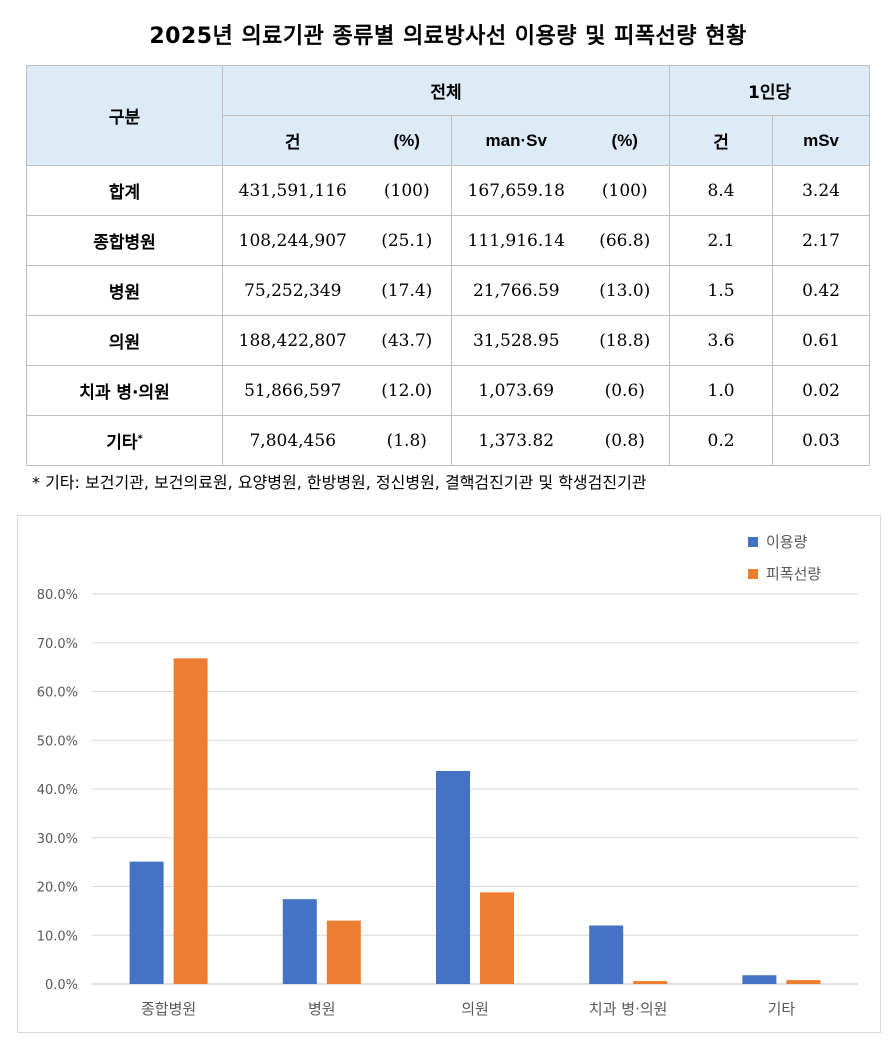  What do you see at coordinates (821, 190) in the screenshot?
I see `cell-per-capita-dose: 3.24` at bounding box center [821, 190].